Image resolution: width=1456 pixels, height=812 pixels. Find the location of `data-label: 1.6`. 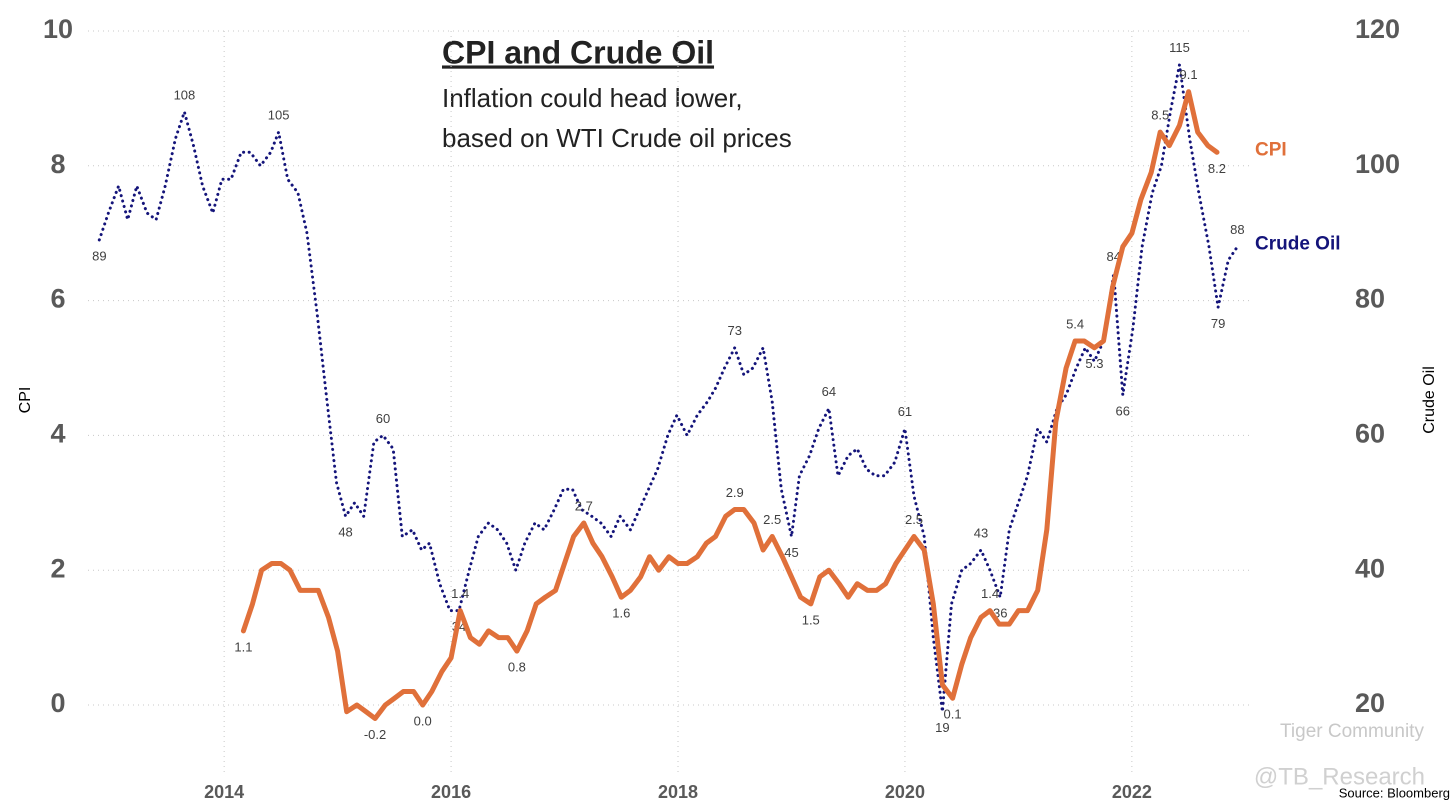

data-label: 1.6 is located at coordinates (621, 613).